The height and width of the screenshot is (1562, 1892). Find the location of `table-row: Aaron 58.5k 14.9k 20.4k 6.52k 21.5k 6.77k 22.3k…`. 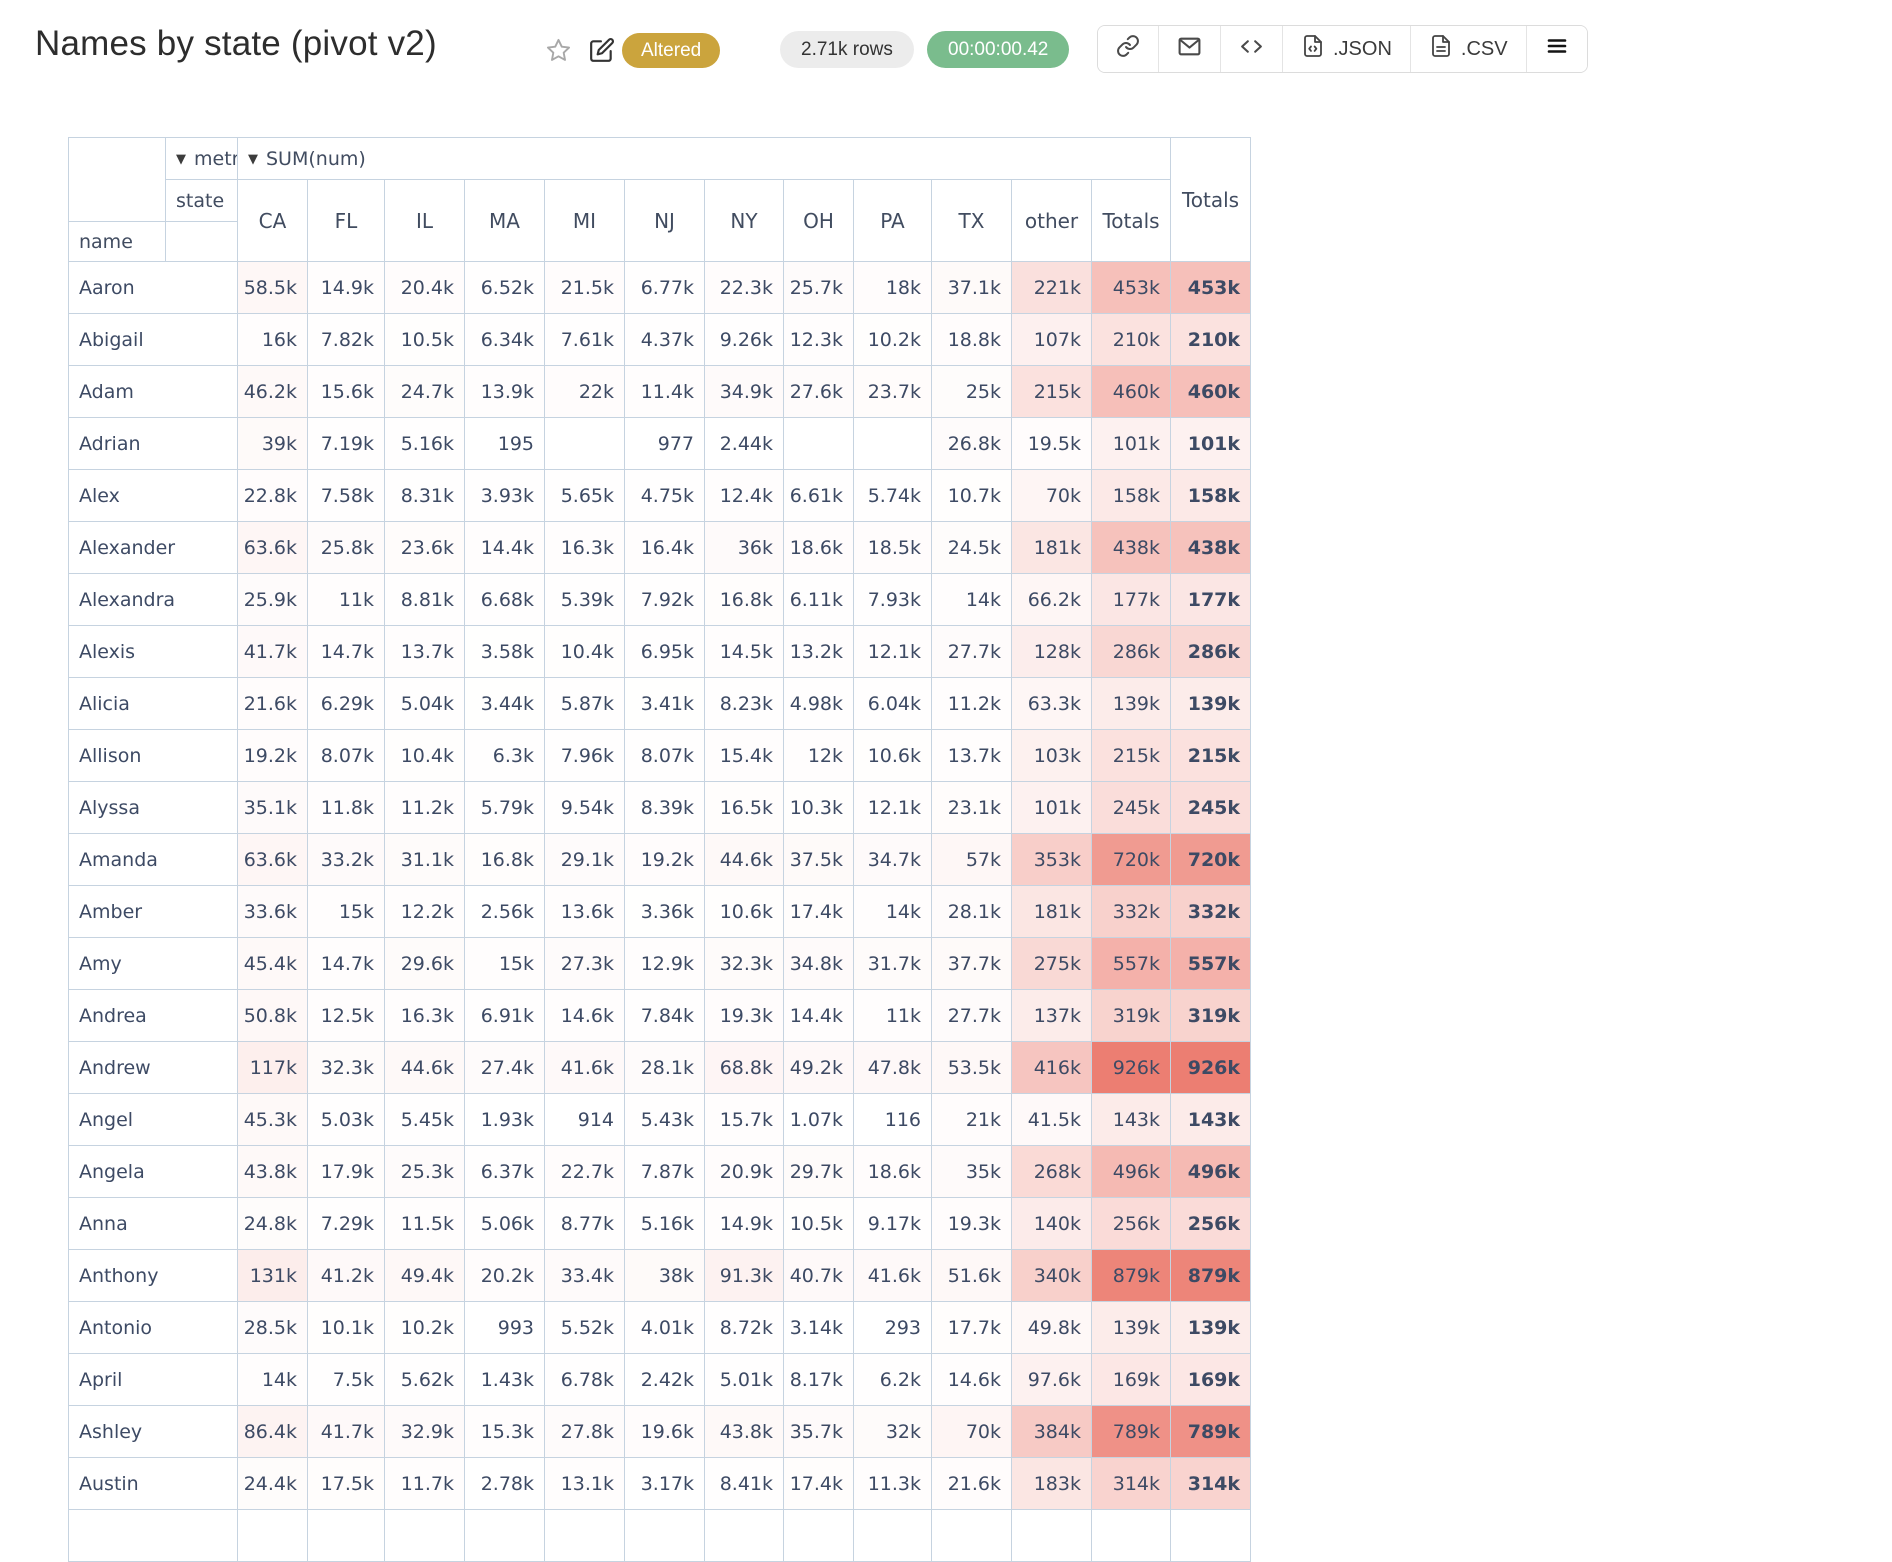

table-row: Aaron 58.5k 14.9k 20.4k 6.52k 21.5k 6.77k 22.3k… is located at coordinates (660, 287).